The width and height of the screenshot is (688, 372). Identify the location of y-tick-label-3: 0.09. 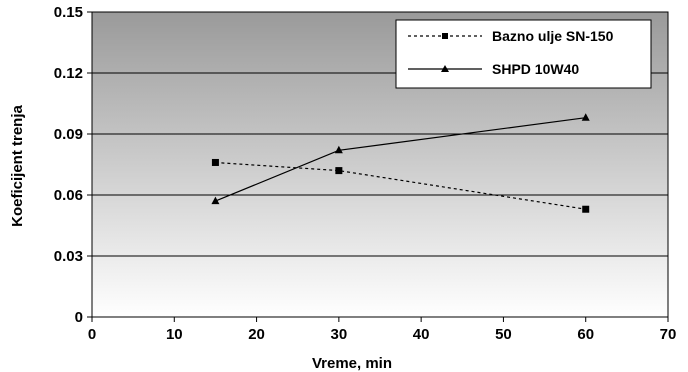
(68, 134).